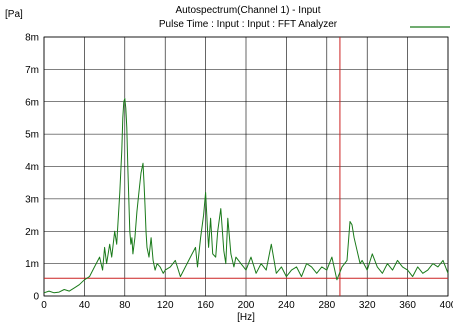 The height and width of the screenshot is (326, 453). What do you see at coordinates (286, 305) in the screenshot?
I see `x-tick-label: 240` at bounding box center [286, 305].